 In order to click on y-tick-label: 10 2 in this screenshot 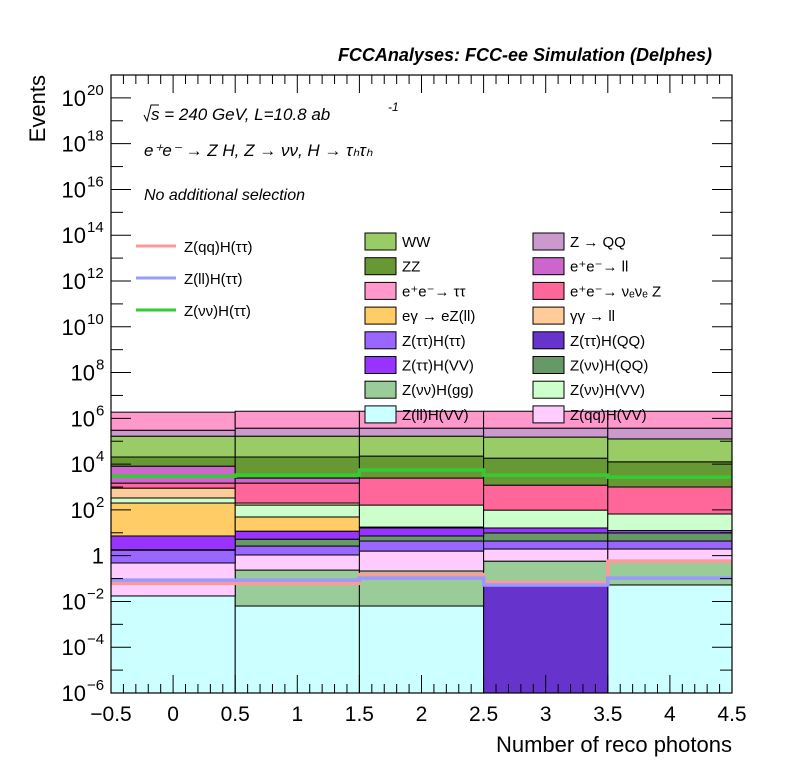, I will do `click(88, 508)`.